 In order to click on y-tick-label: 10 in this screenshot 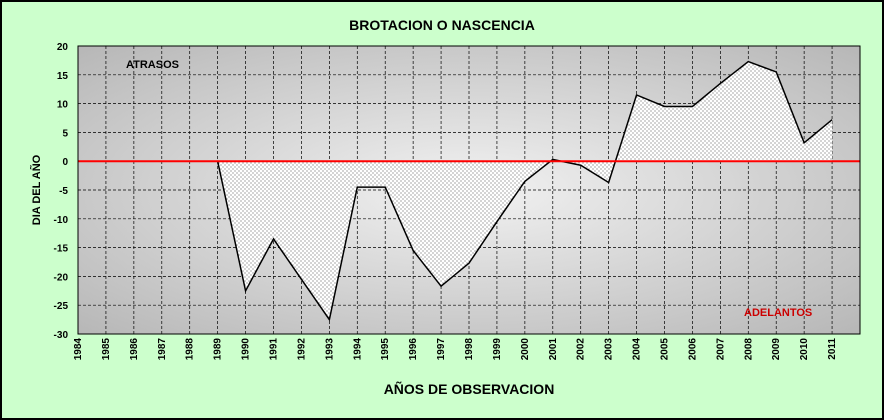, I will do `click(63, 105)`.